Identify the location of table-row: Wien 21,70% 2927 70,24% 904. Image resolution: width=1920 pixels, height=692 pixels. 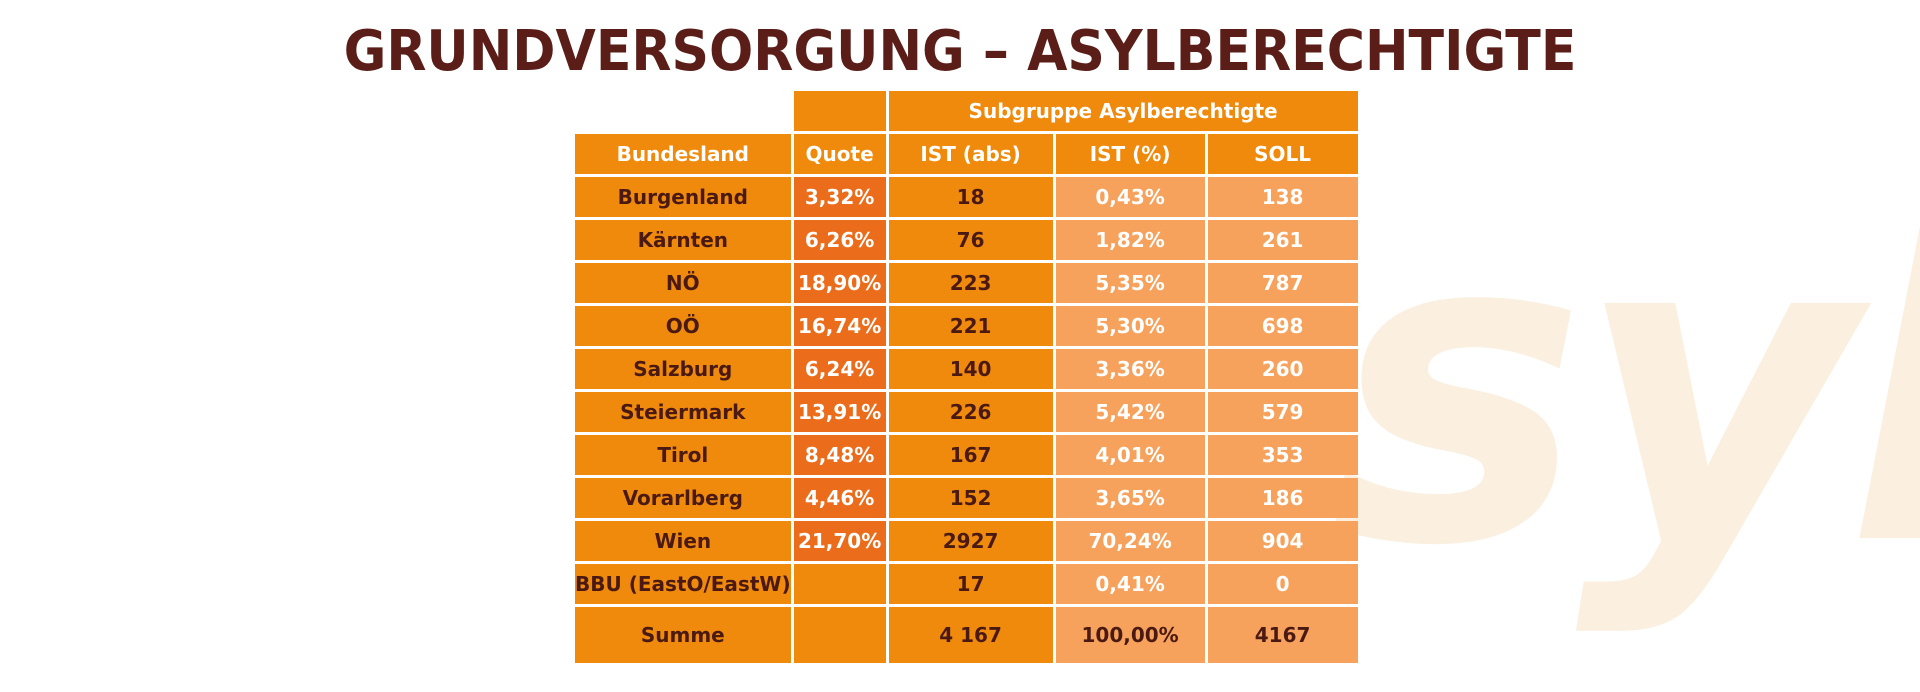
(966, 541).